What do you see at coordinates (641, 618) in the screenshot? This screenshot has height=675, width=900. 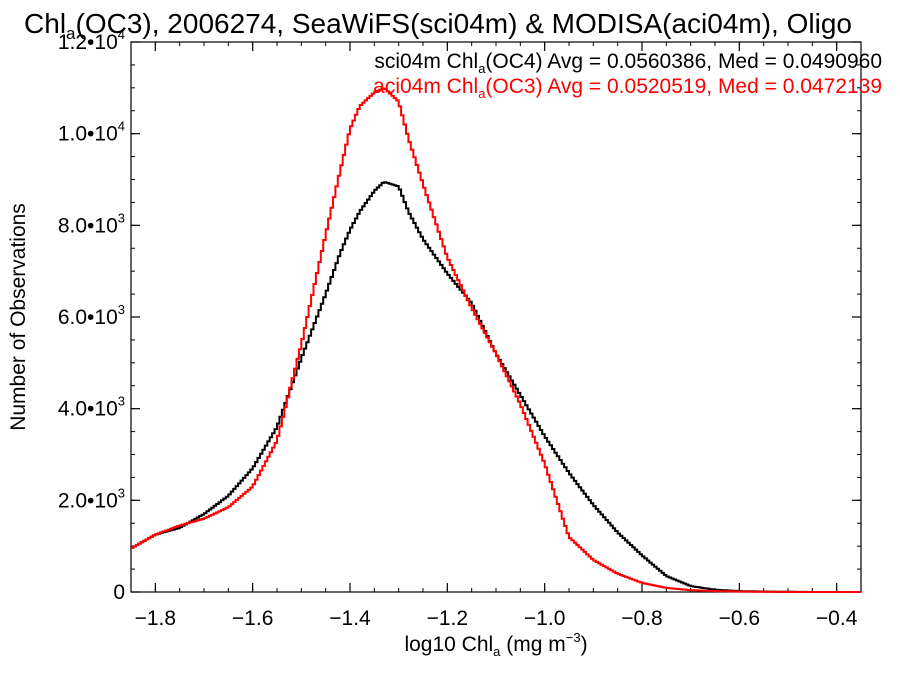 I see `x-tick-label: −0.8` at bounding box center [641, 618].